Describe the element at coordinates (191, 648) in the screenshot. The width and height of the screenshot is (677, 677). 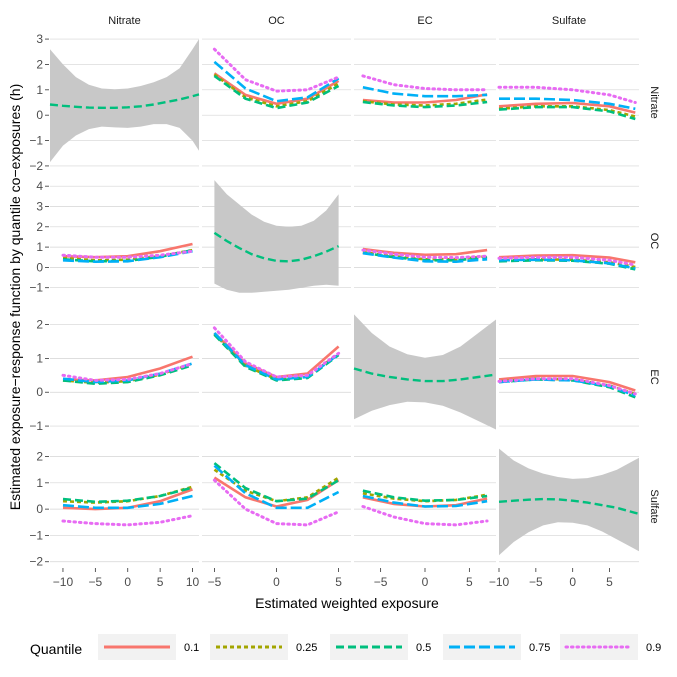
I see `legend-label: 0.1` at that location.